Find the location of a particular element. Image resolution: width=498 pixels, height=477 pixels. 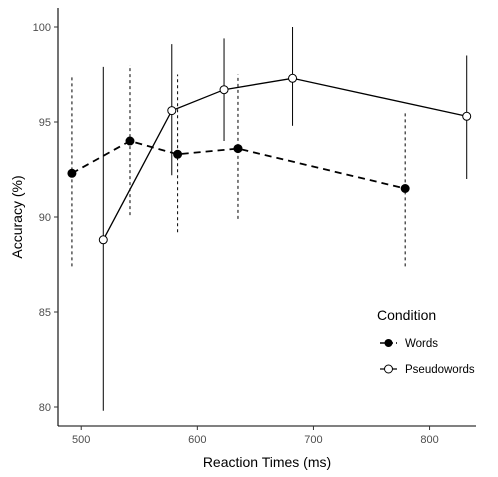

x-axis-title: Reaction Times (ms) is located at coordinates (267, 462).